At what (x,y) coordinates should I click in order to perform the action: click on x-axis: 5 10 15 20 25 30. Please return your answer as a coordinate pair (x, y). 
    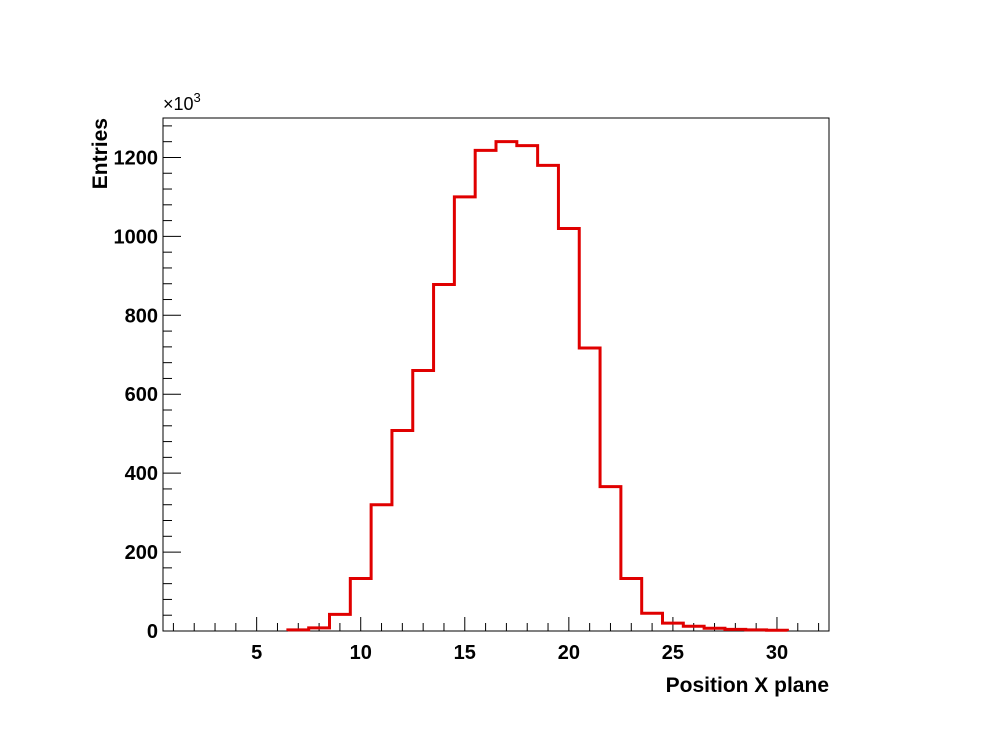
    Looking at the image, I should click on (496, 640).